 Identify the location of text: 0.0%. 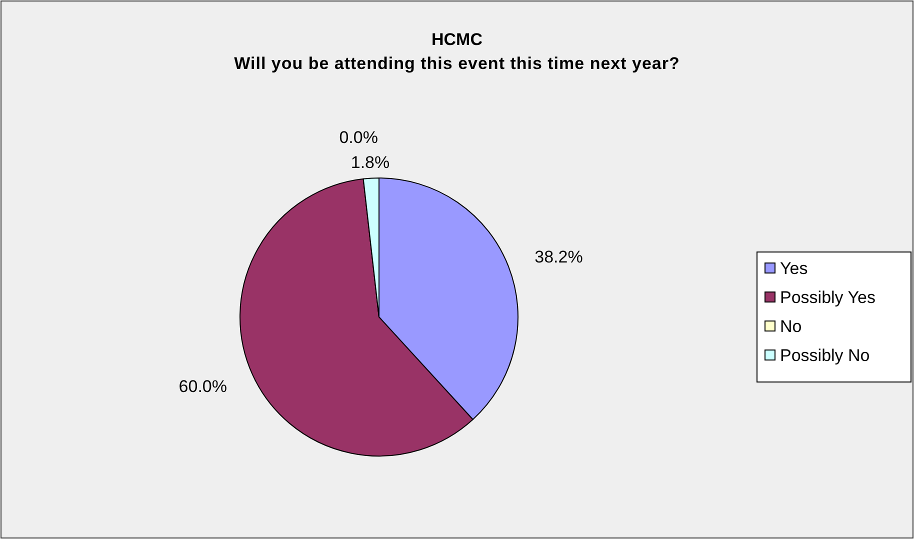
(358, 138).